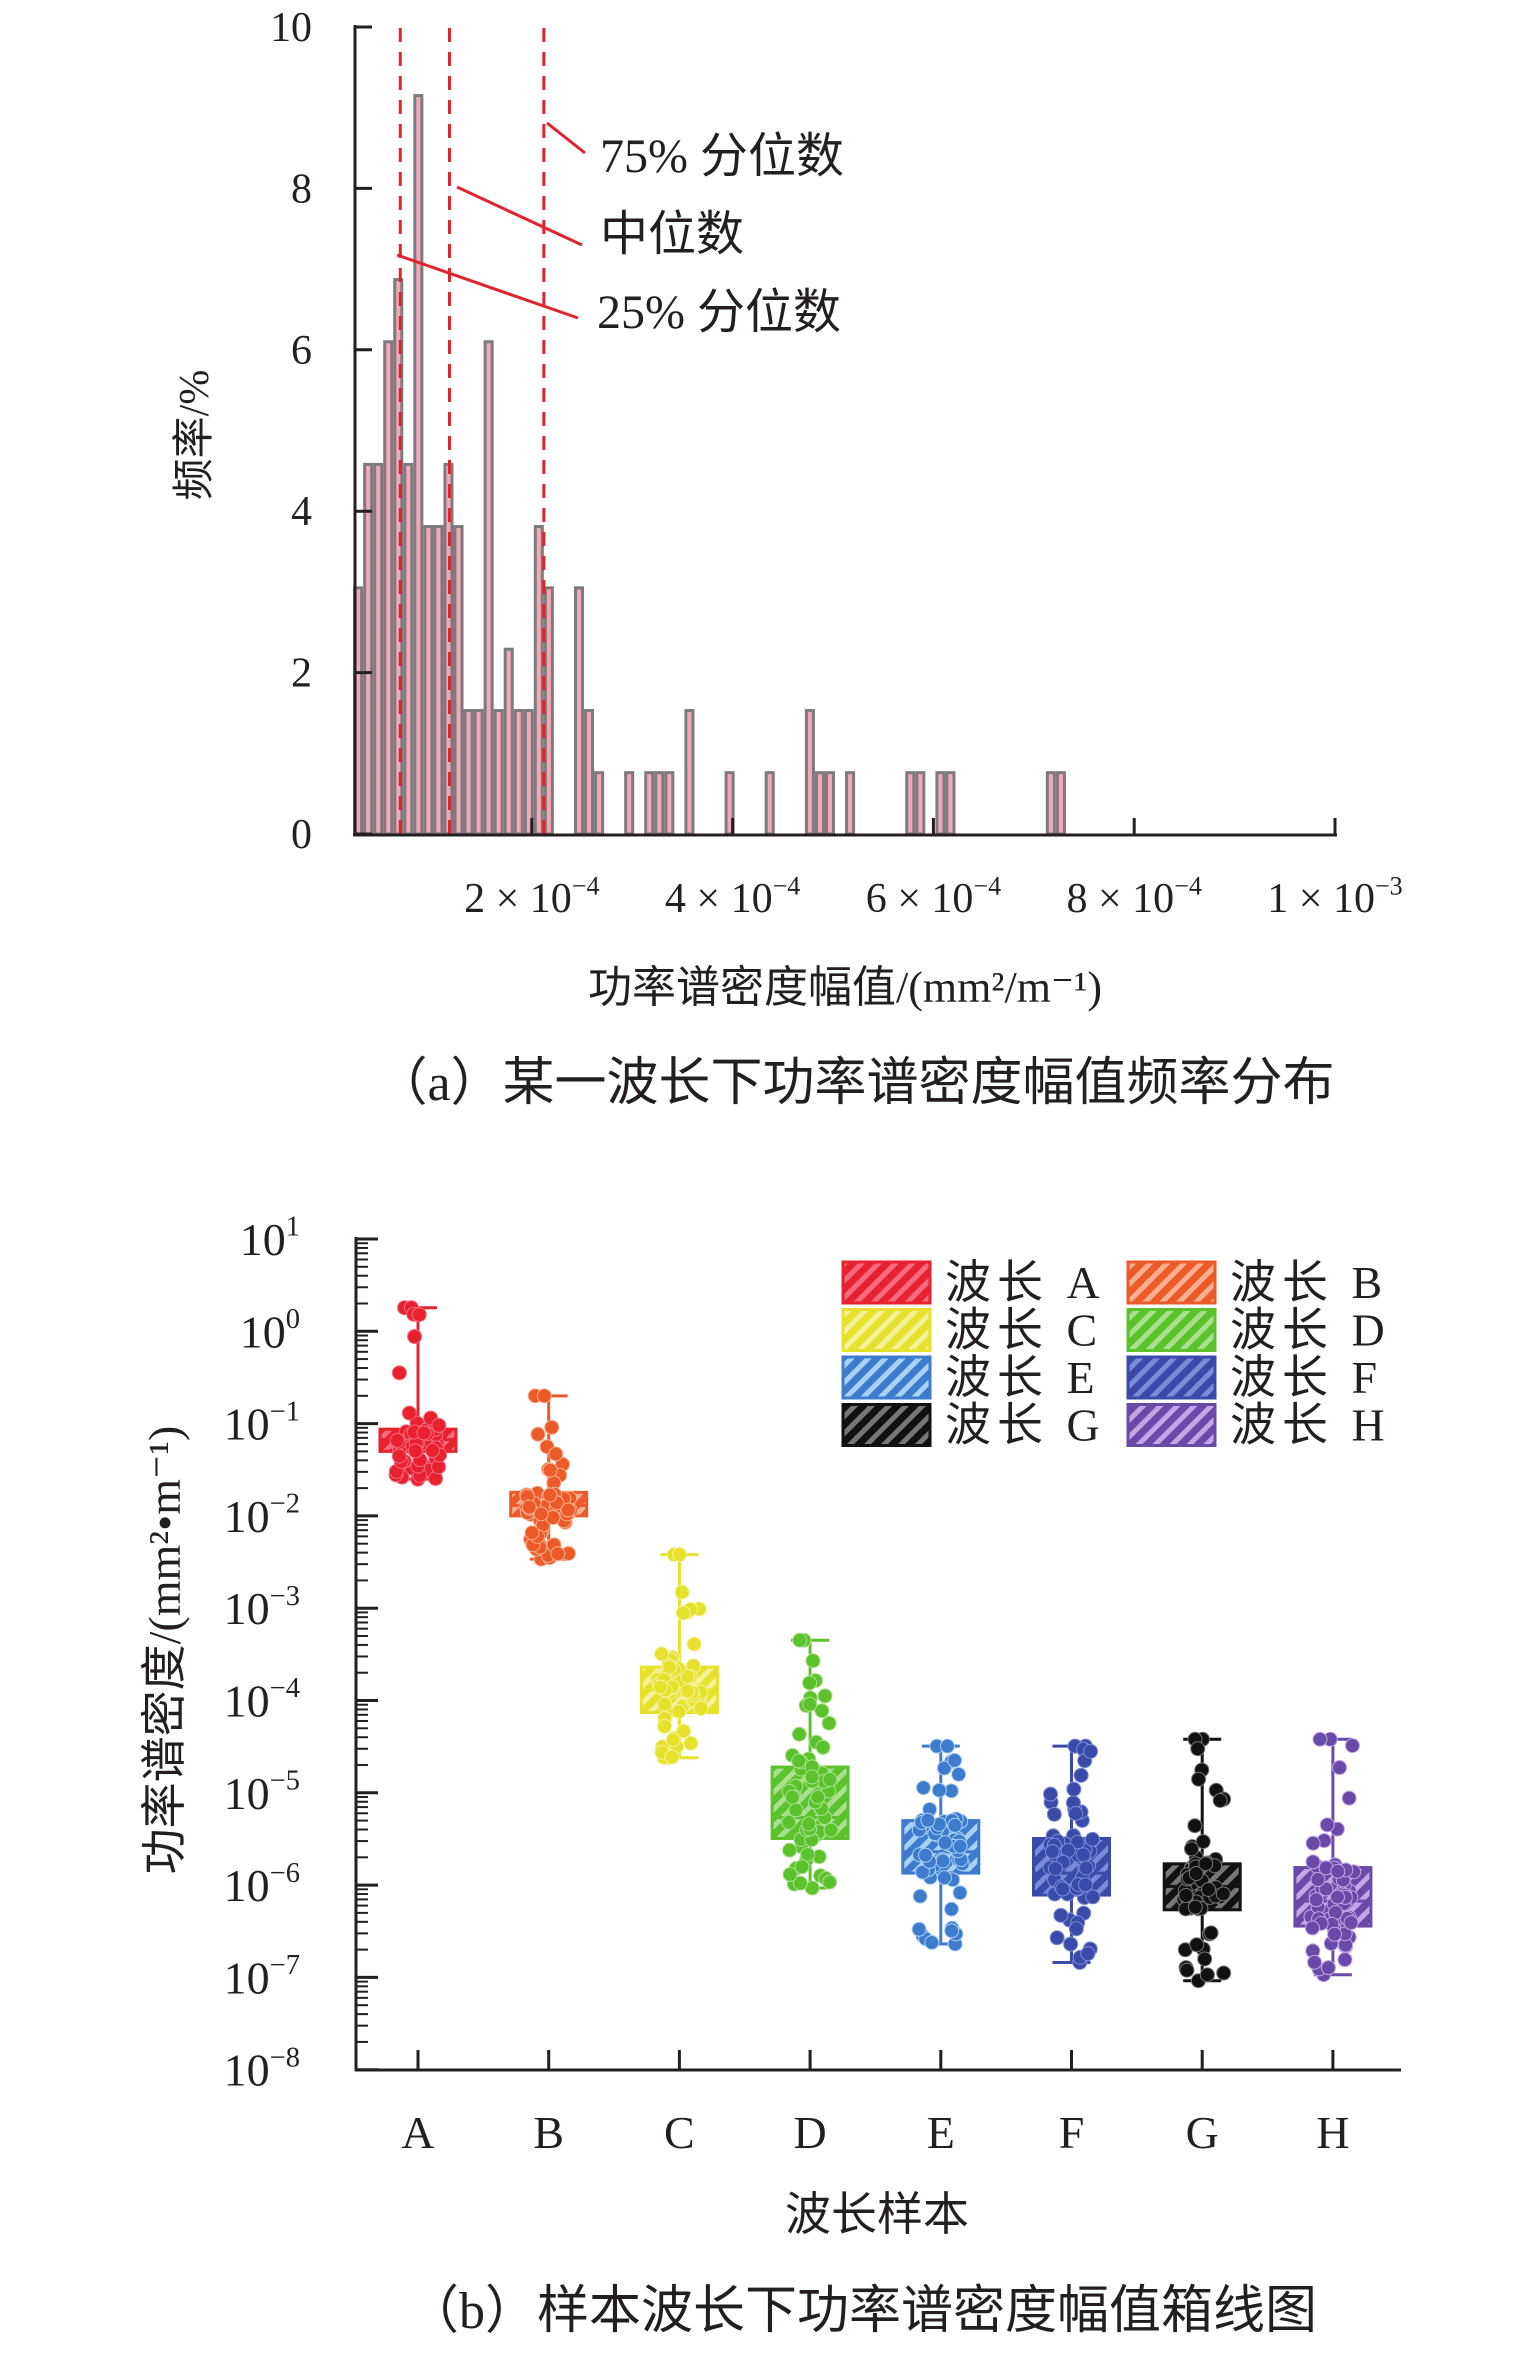 This screenshot has height=2363, width=1535. What do you see at coordinates (301, 674) in the screenshot?
I see `y-tick-label: 2` at bounding box center [301, 674].